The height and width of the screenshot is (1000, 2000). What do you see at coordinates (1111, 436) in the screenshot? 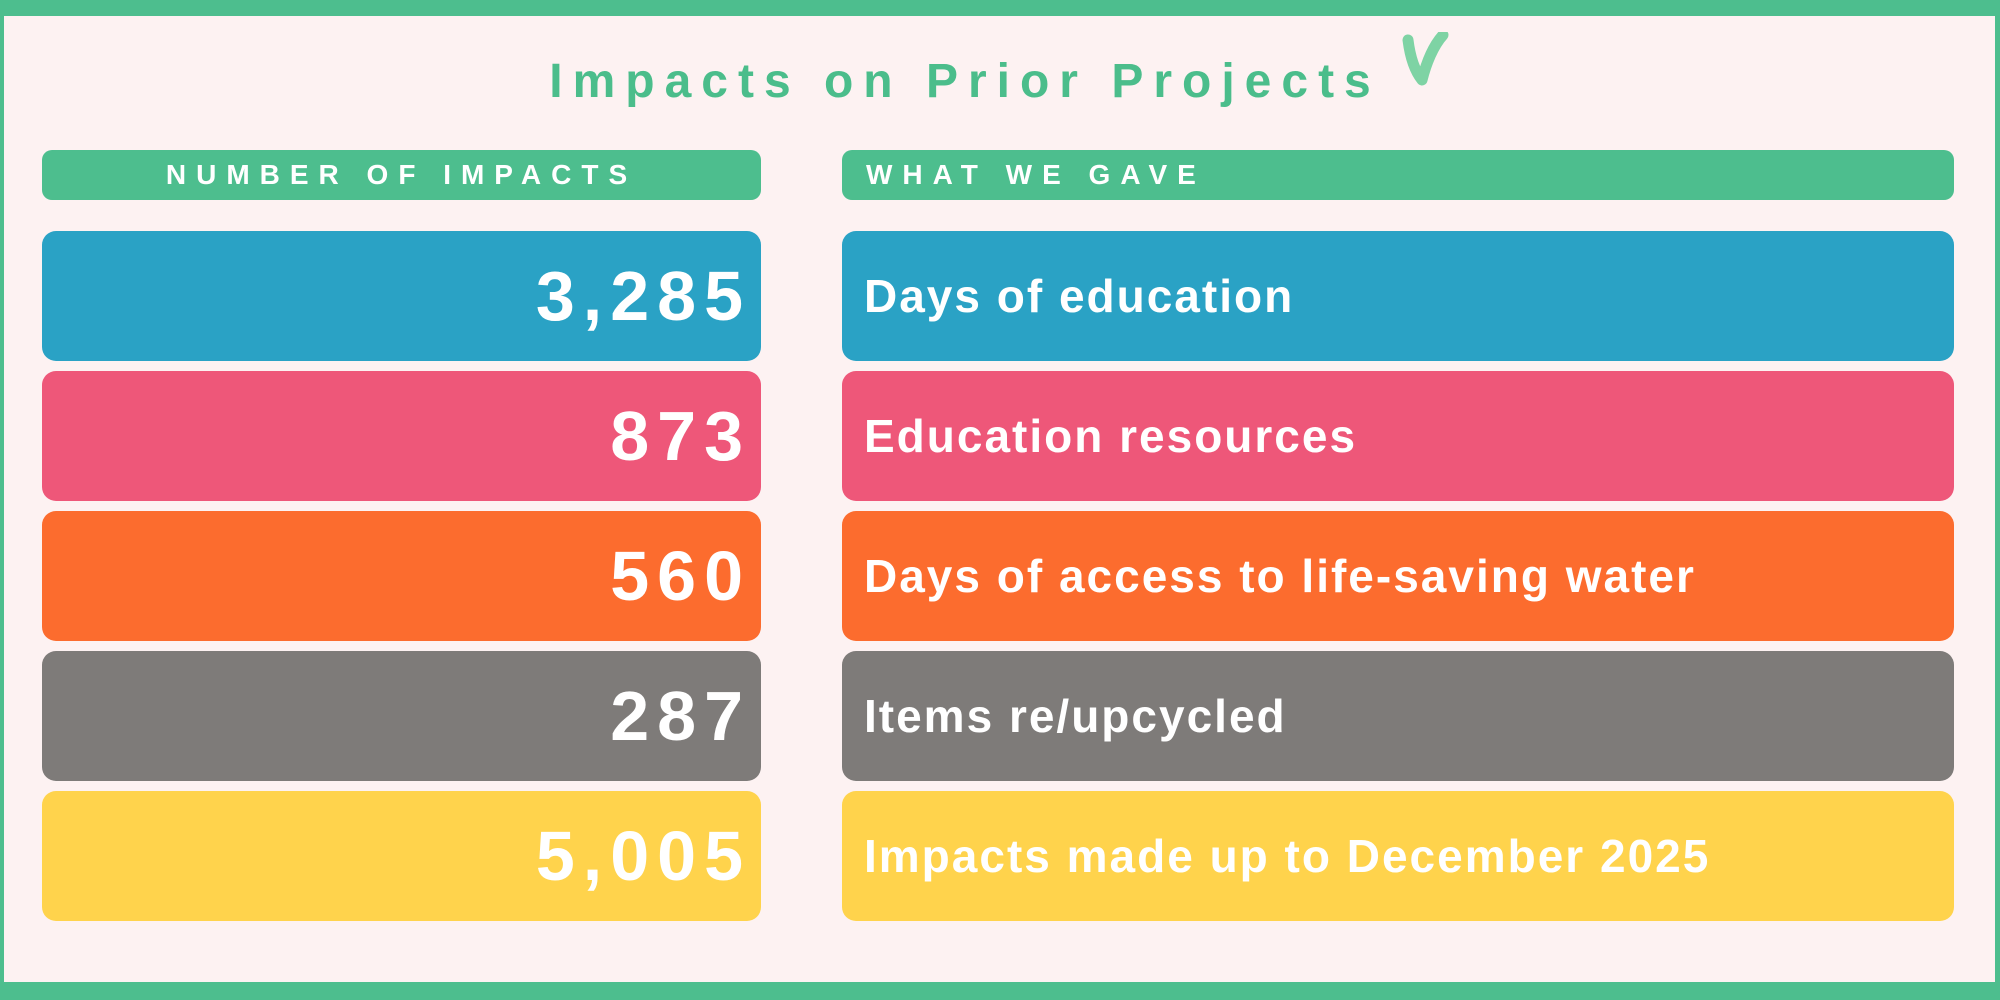
I see `impact-label-text: Education resources` at bounding box center [1111, 436].